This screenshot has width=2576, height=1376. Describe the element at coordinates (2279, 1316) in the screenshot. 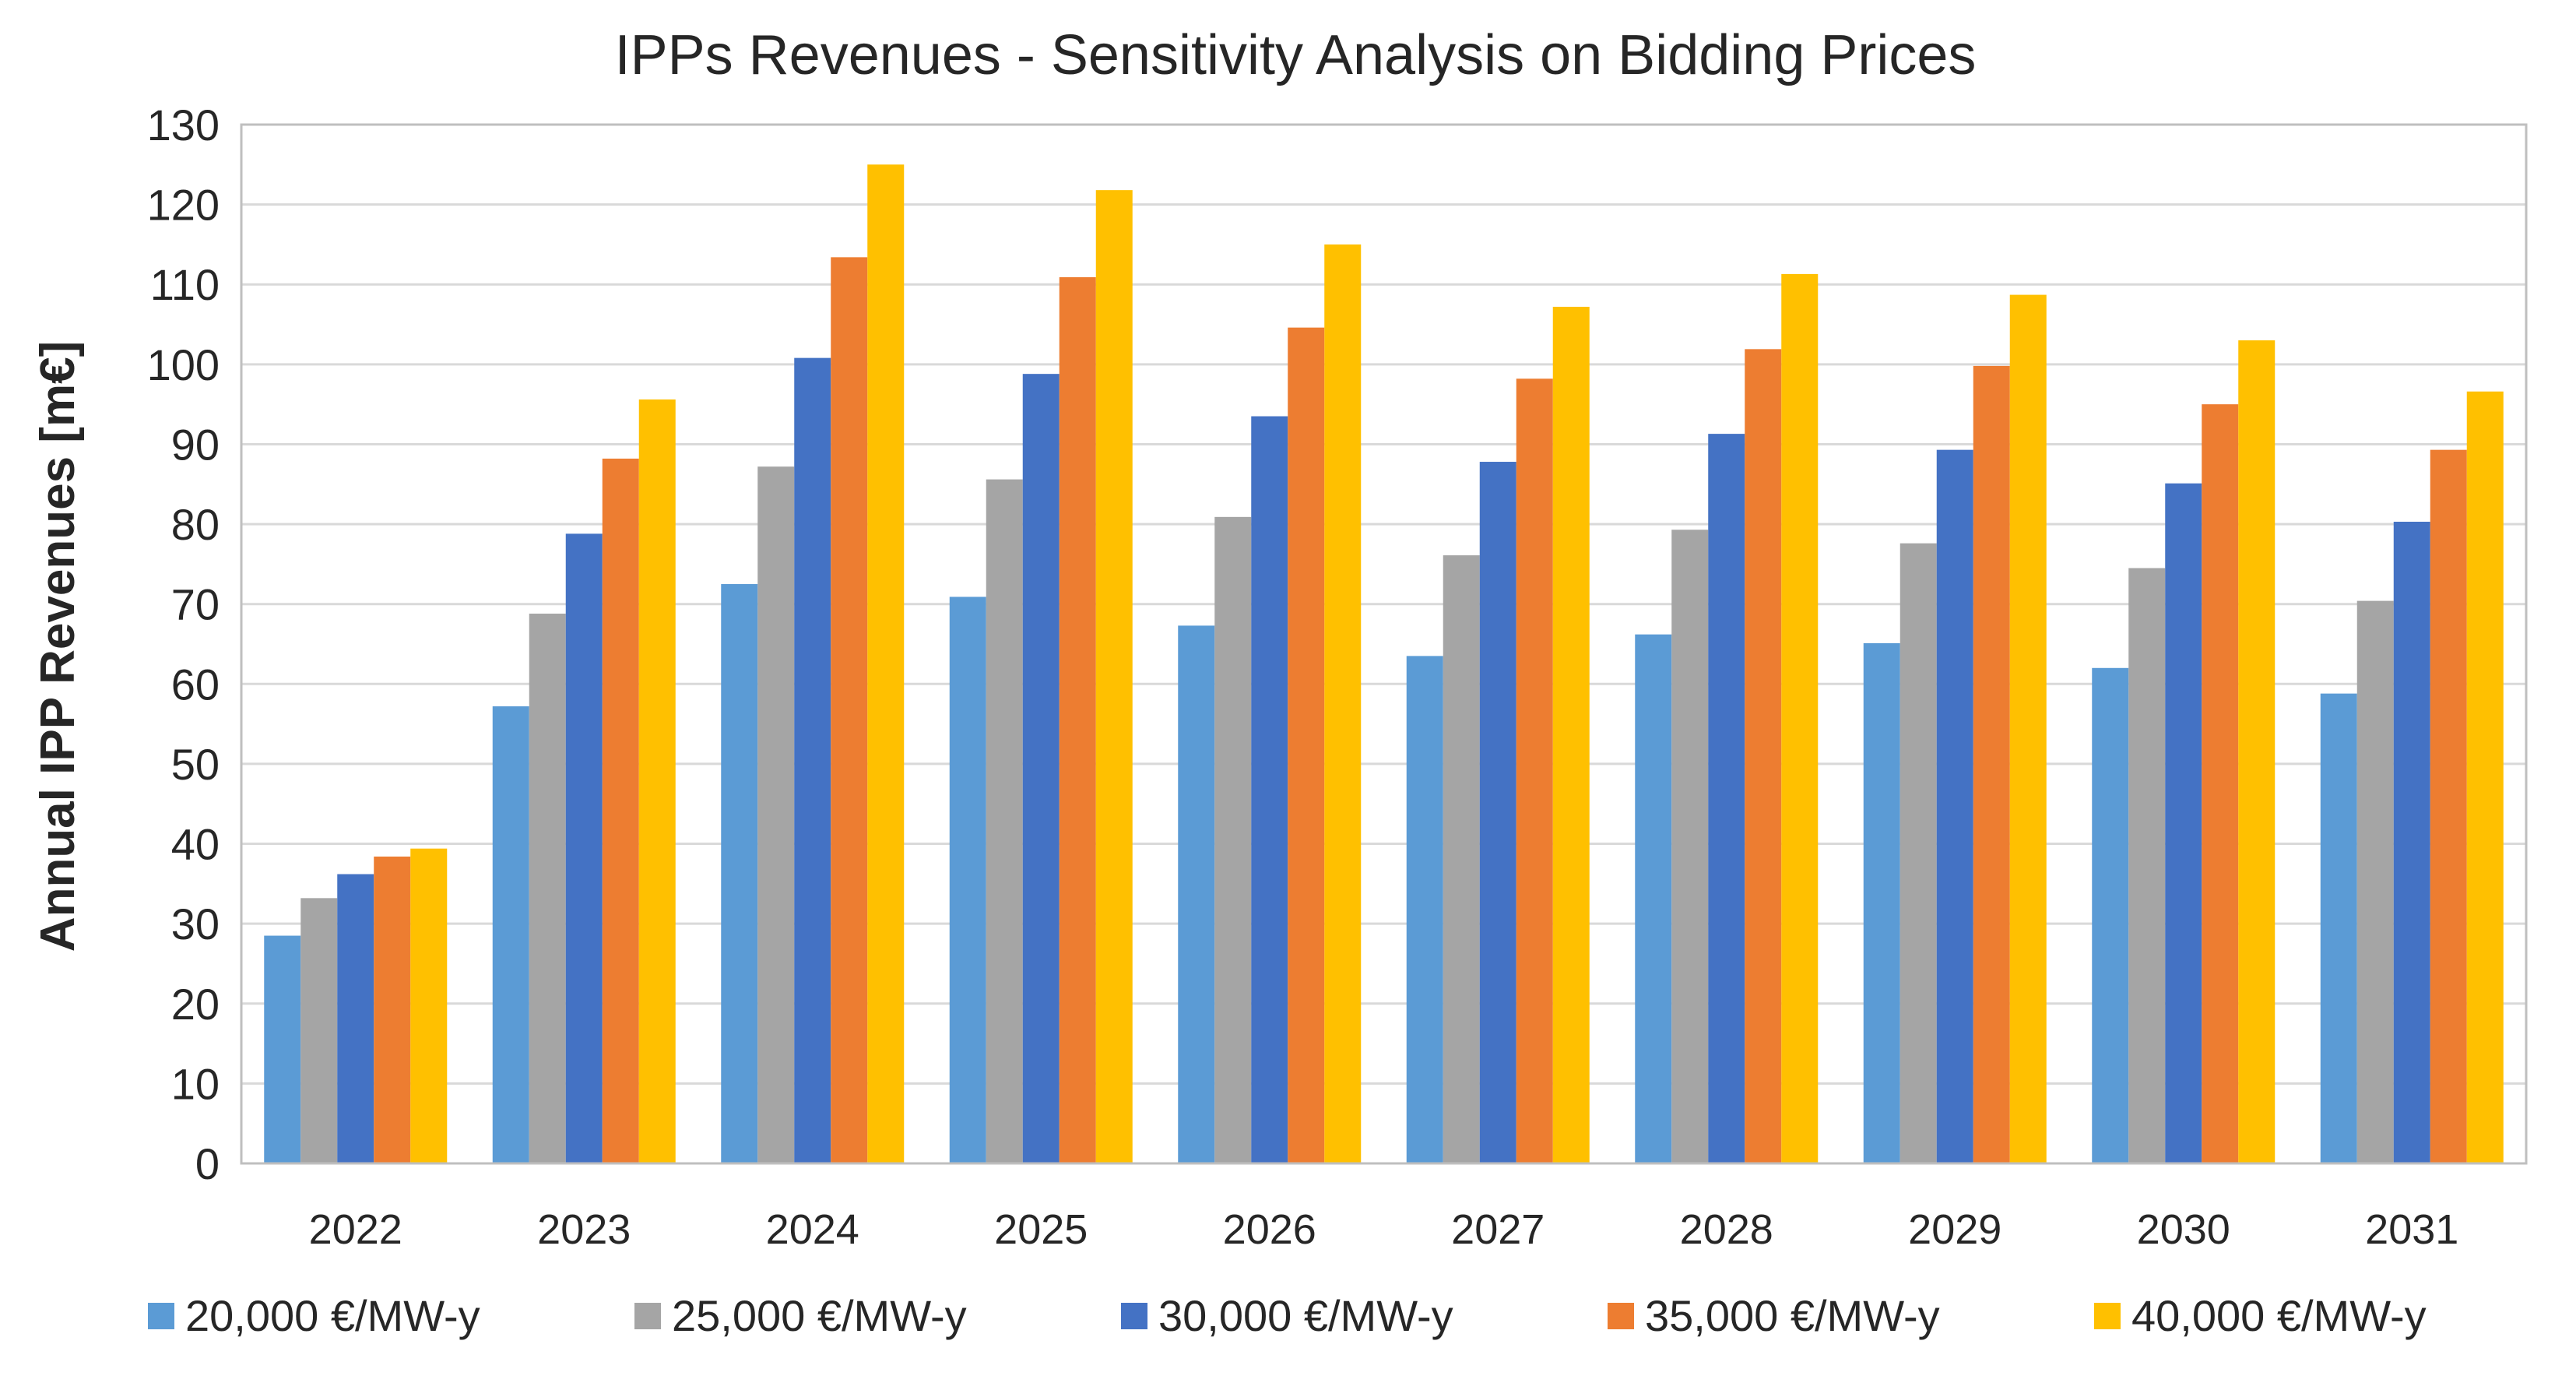

I see `legend-label: 40,000 €/MW-y` at that location.